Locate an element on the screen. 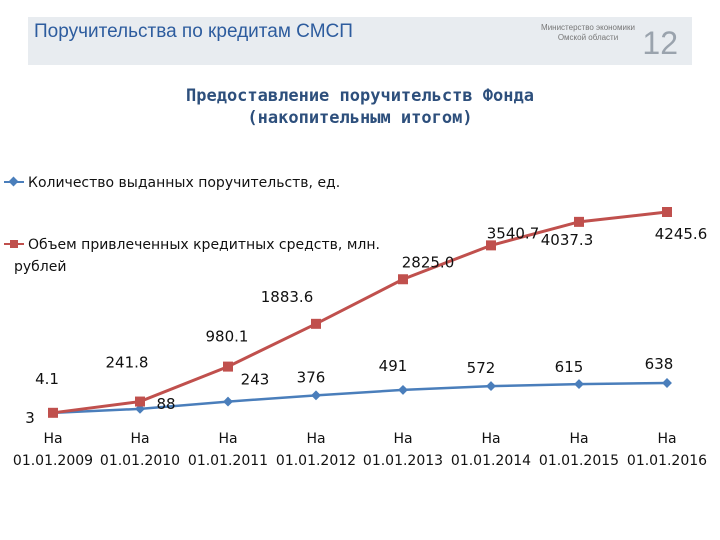  x-tick-label-4-1: 01.01.2013 is located at coordinates (403, 461).